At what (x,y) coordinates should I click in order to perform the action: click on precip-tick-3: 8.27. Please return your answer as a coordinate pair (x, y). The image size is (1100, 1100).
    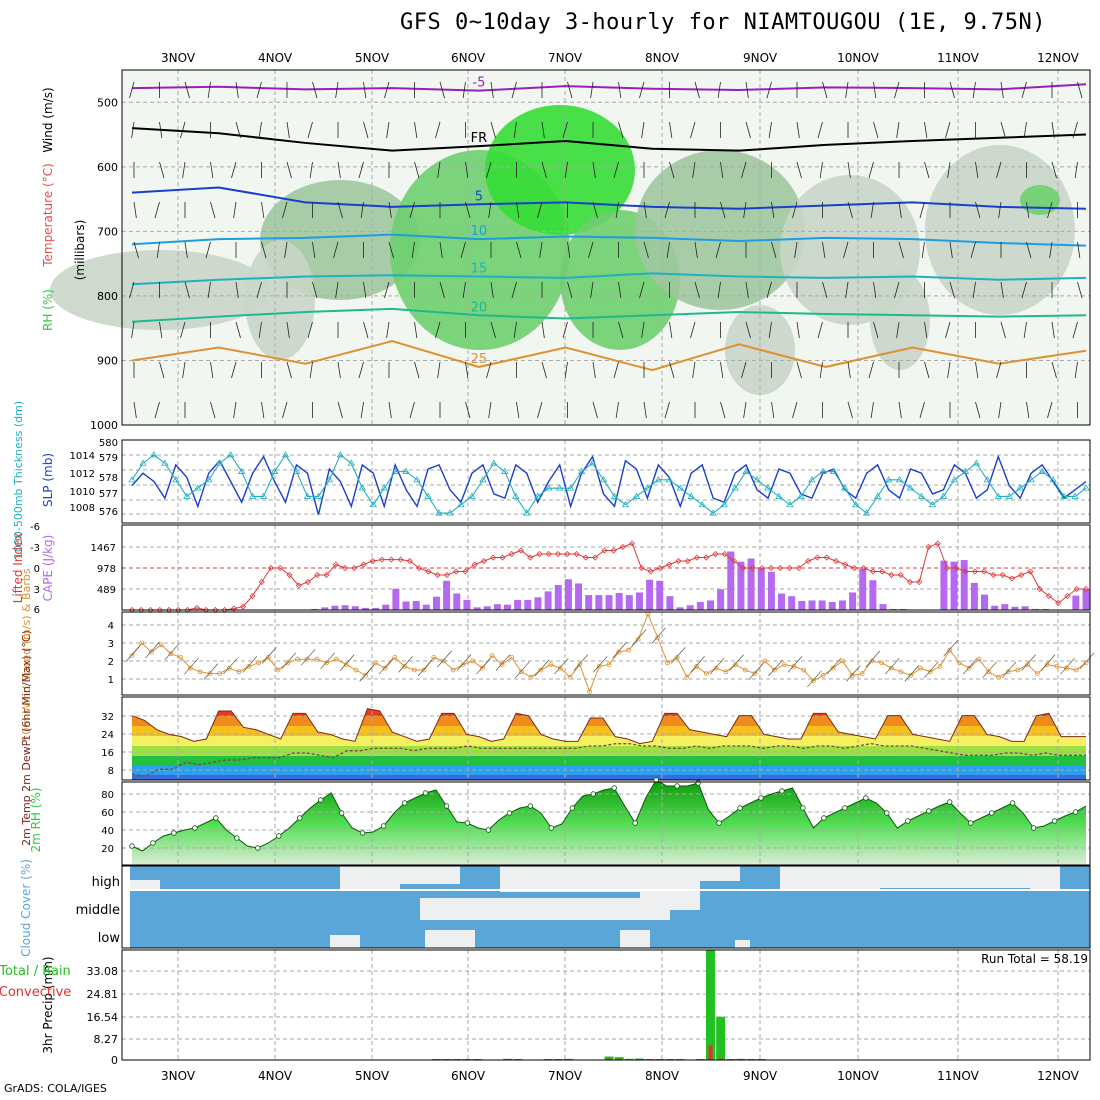
    Looking at the image, I should click on (106, 1039).